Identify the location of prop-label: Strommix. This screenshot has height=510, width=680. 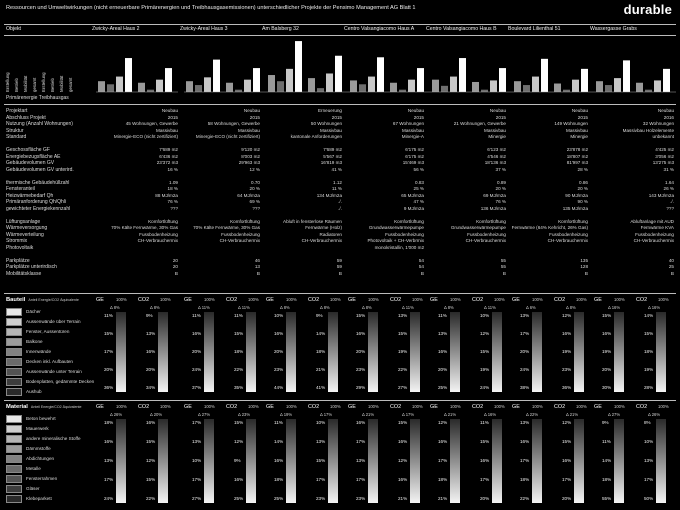
(17, 241).